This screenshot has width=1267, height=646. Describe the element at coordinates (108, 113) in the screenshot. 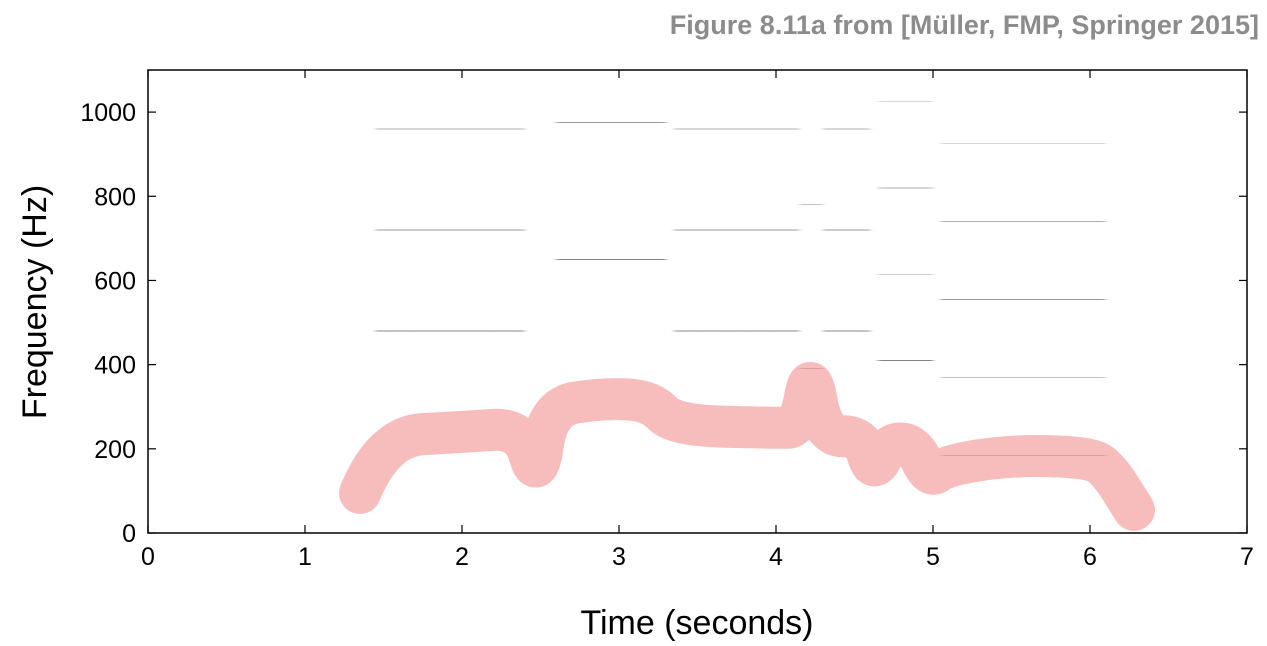

I see `y-tick-label: 1000` at that location.